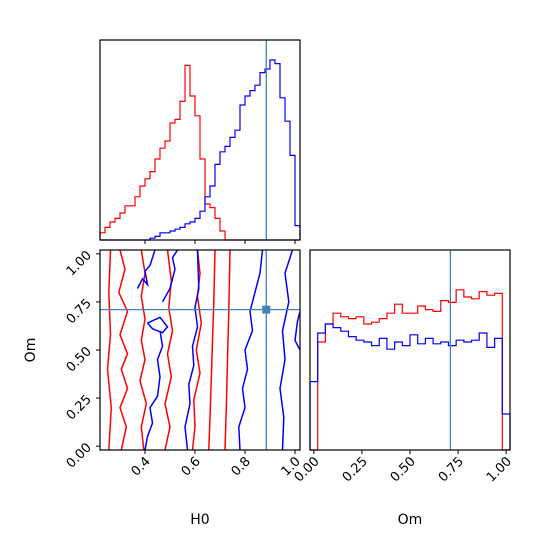 The image size is (550, 550). What do you see at coordinates (79, 311) in the screenshot?
I see `om-ytick-label: 0.75` at bounding box center [79, 311].